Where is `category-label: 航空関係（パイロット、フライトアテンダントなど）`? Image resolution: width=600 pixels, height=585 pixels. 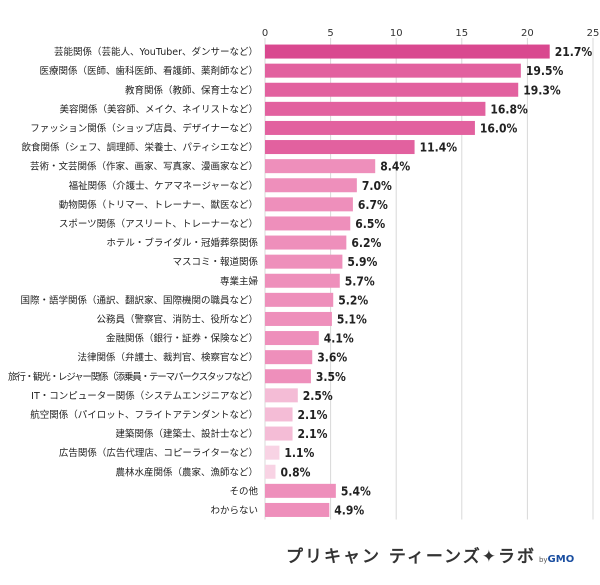
category-label: 航空関係（パイロット、フライトアテンダントなど） is located at coordinates (144, 415).